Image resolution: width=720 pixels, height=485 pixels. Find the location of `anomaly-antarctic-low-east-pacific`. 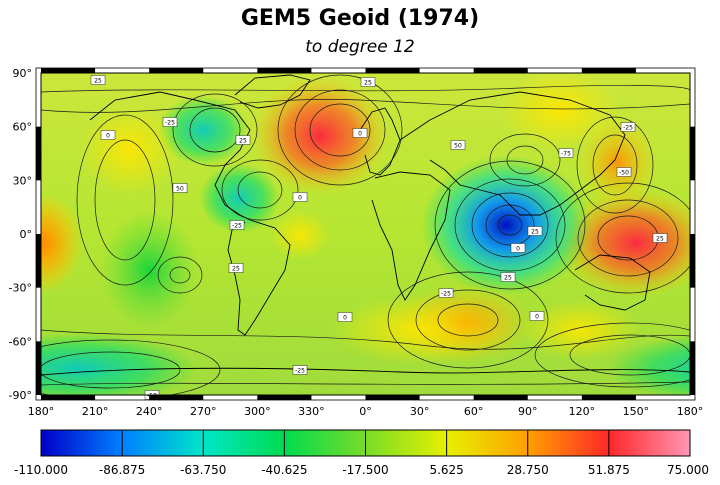

anomaly-antarctic-low-east-pacific is located at coordinates (119, 364).